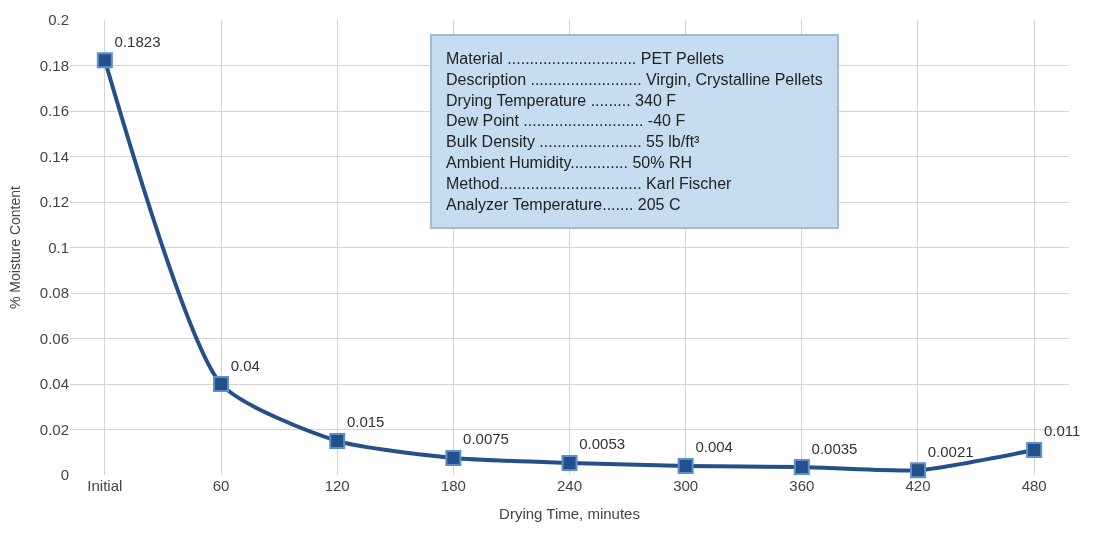  Describe the element at coordinates (337, 485) in the screenshot. I see `x-tick-label: 120` at that location.